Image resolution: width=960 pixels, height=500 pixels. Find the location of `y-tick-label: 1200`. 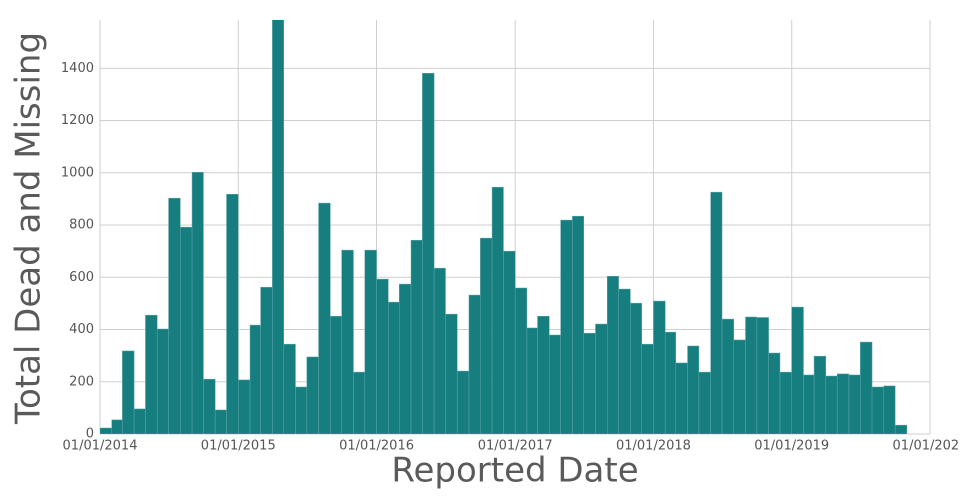

y-tick-label: 1200 is located at coordinates (77, 120).